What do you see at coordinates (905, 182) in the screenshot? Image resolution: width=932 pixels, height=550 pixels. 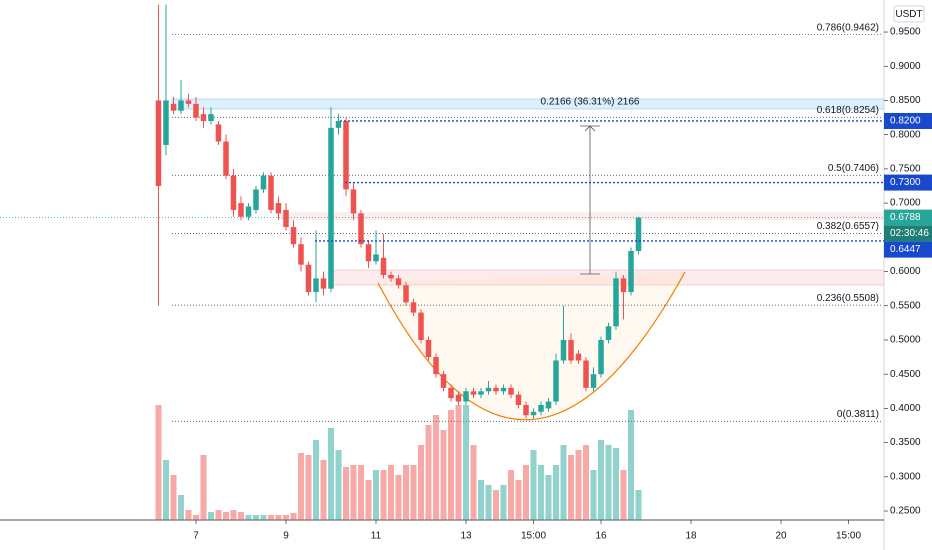 I see `price-line-label: 0.7300` at bounding box center [905, 182].